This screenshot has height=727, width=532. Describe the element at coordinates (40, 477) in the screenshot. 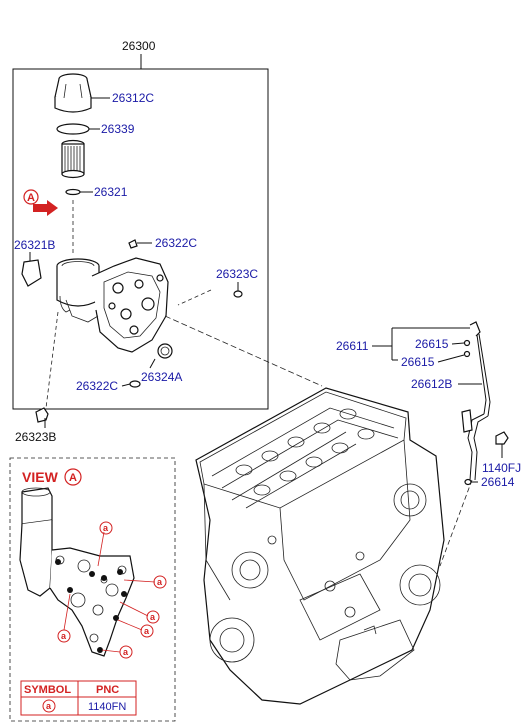

I see `view-title: VIEW` at that location.